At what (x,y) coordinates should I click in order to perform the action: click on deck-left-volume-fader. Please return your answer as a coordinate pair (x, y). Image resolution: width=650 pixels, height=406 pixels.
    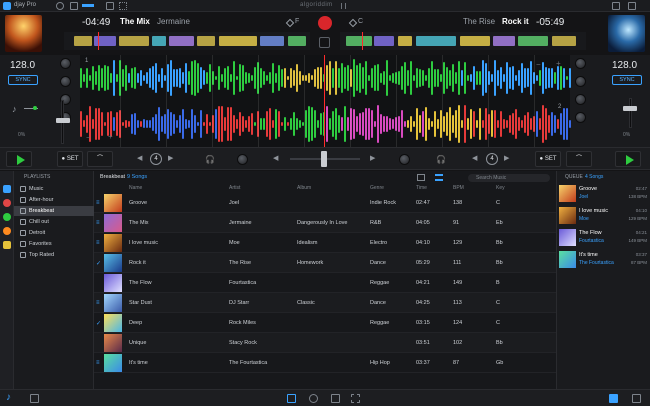
    Looking at the image, I should click on (63, 120).